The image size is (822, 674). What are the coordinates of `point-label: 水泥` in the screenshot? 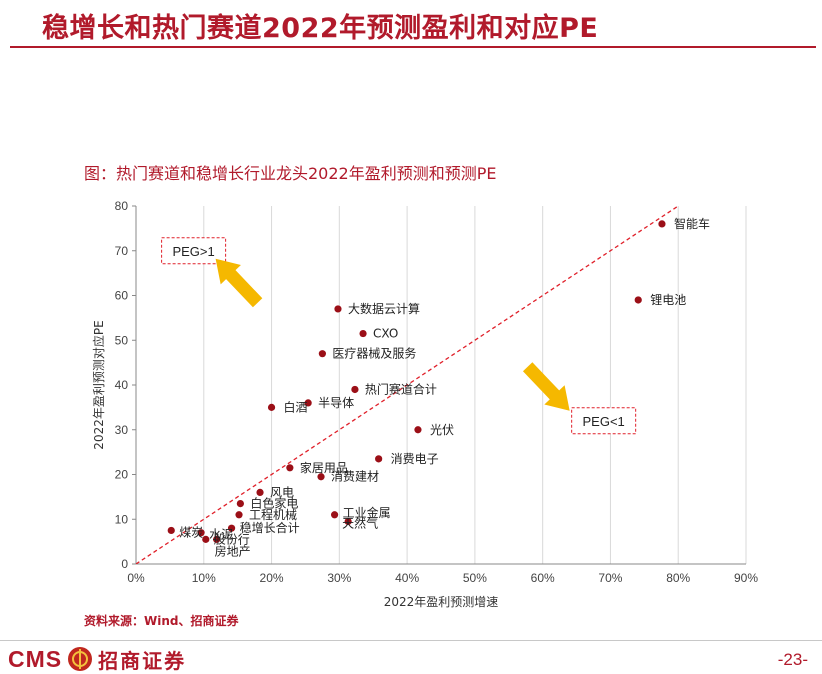 It's located at (221, 535).